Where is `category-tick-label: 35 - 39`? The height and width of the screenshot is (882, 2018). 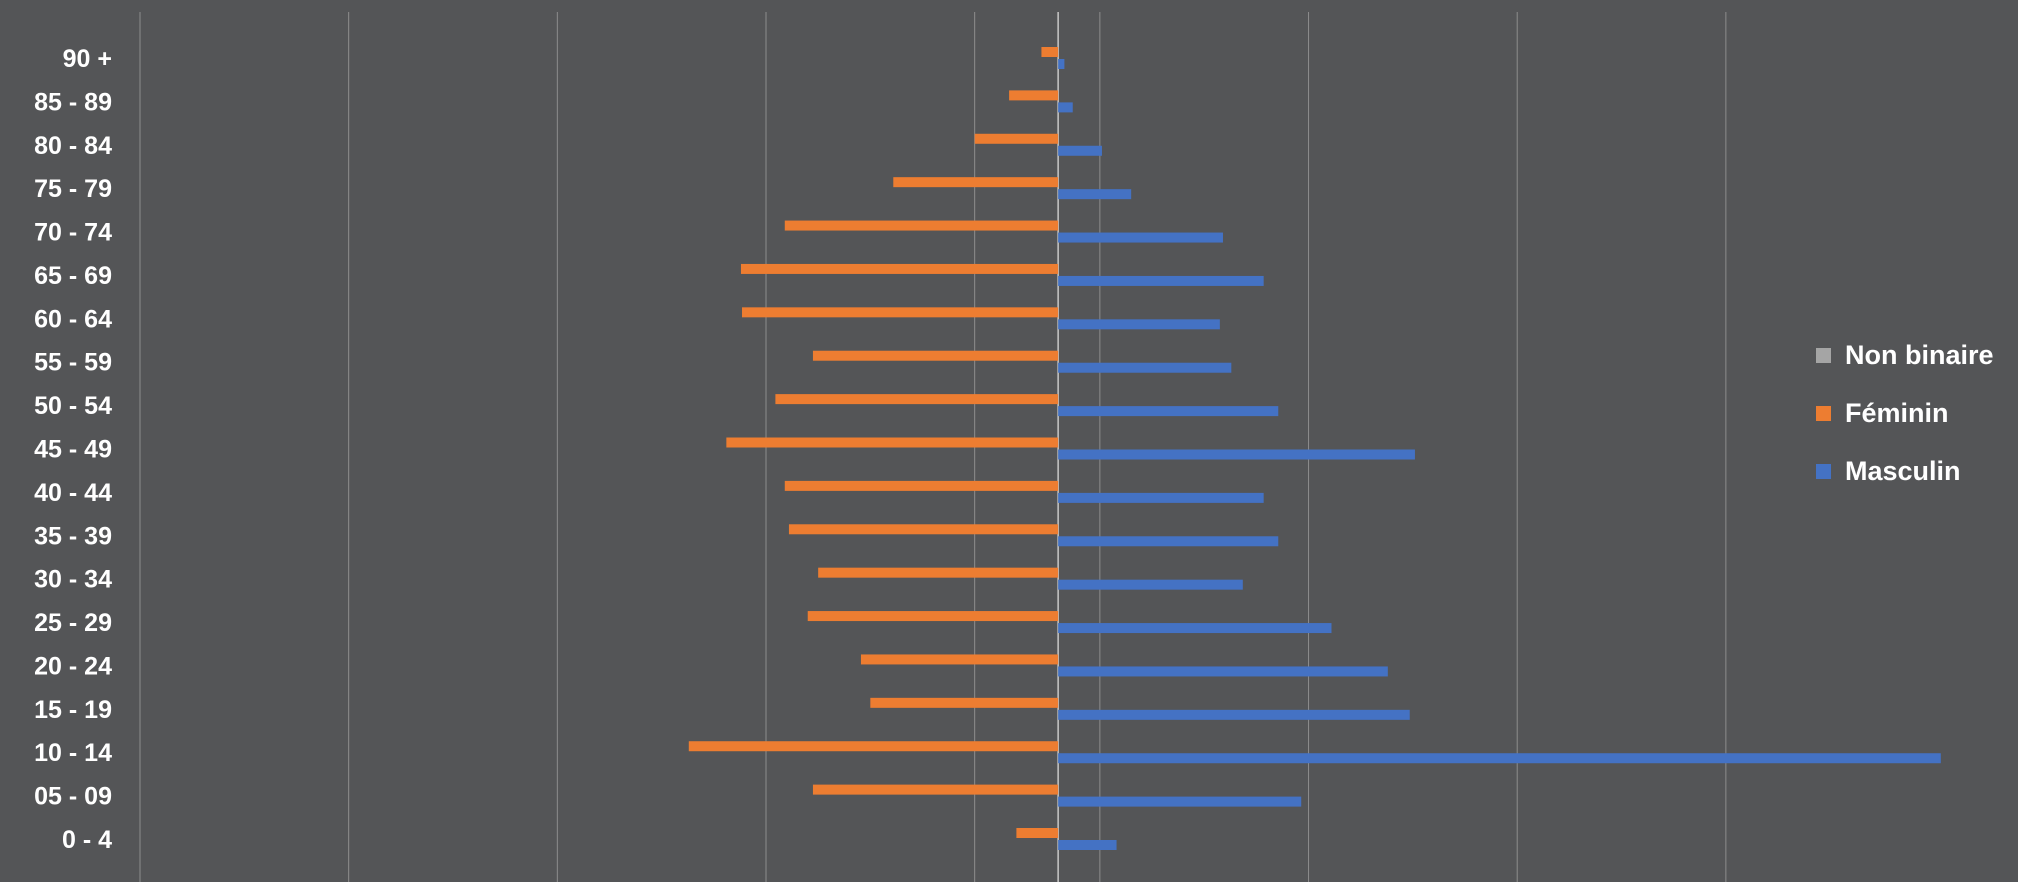 category-tick-label: 35 - 39 is located at coordinates (73, 536).